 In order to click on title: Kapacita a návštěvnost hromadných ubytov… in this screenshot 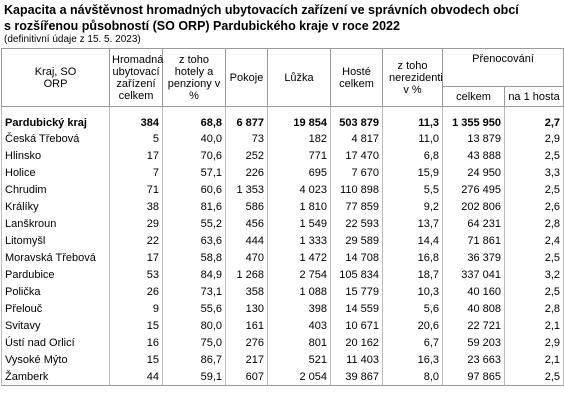, I will do `click(284, 18)`.